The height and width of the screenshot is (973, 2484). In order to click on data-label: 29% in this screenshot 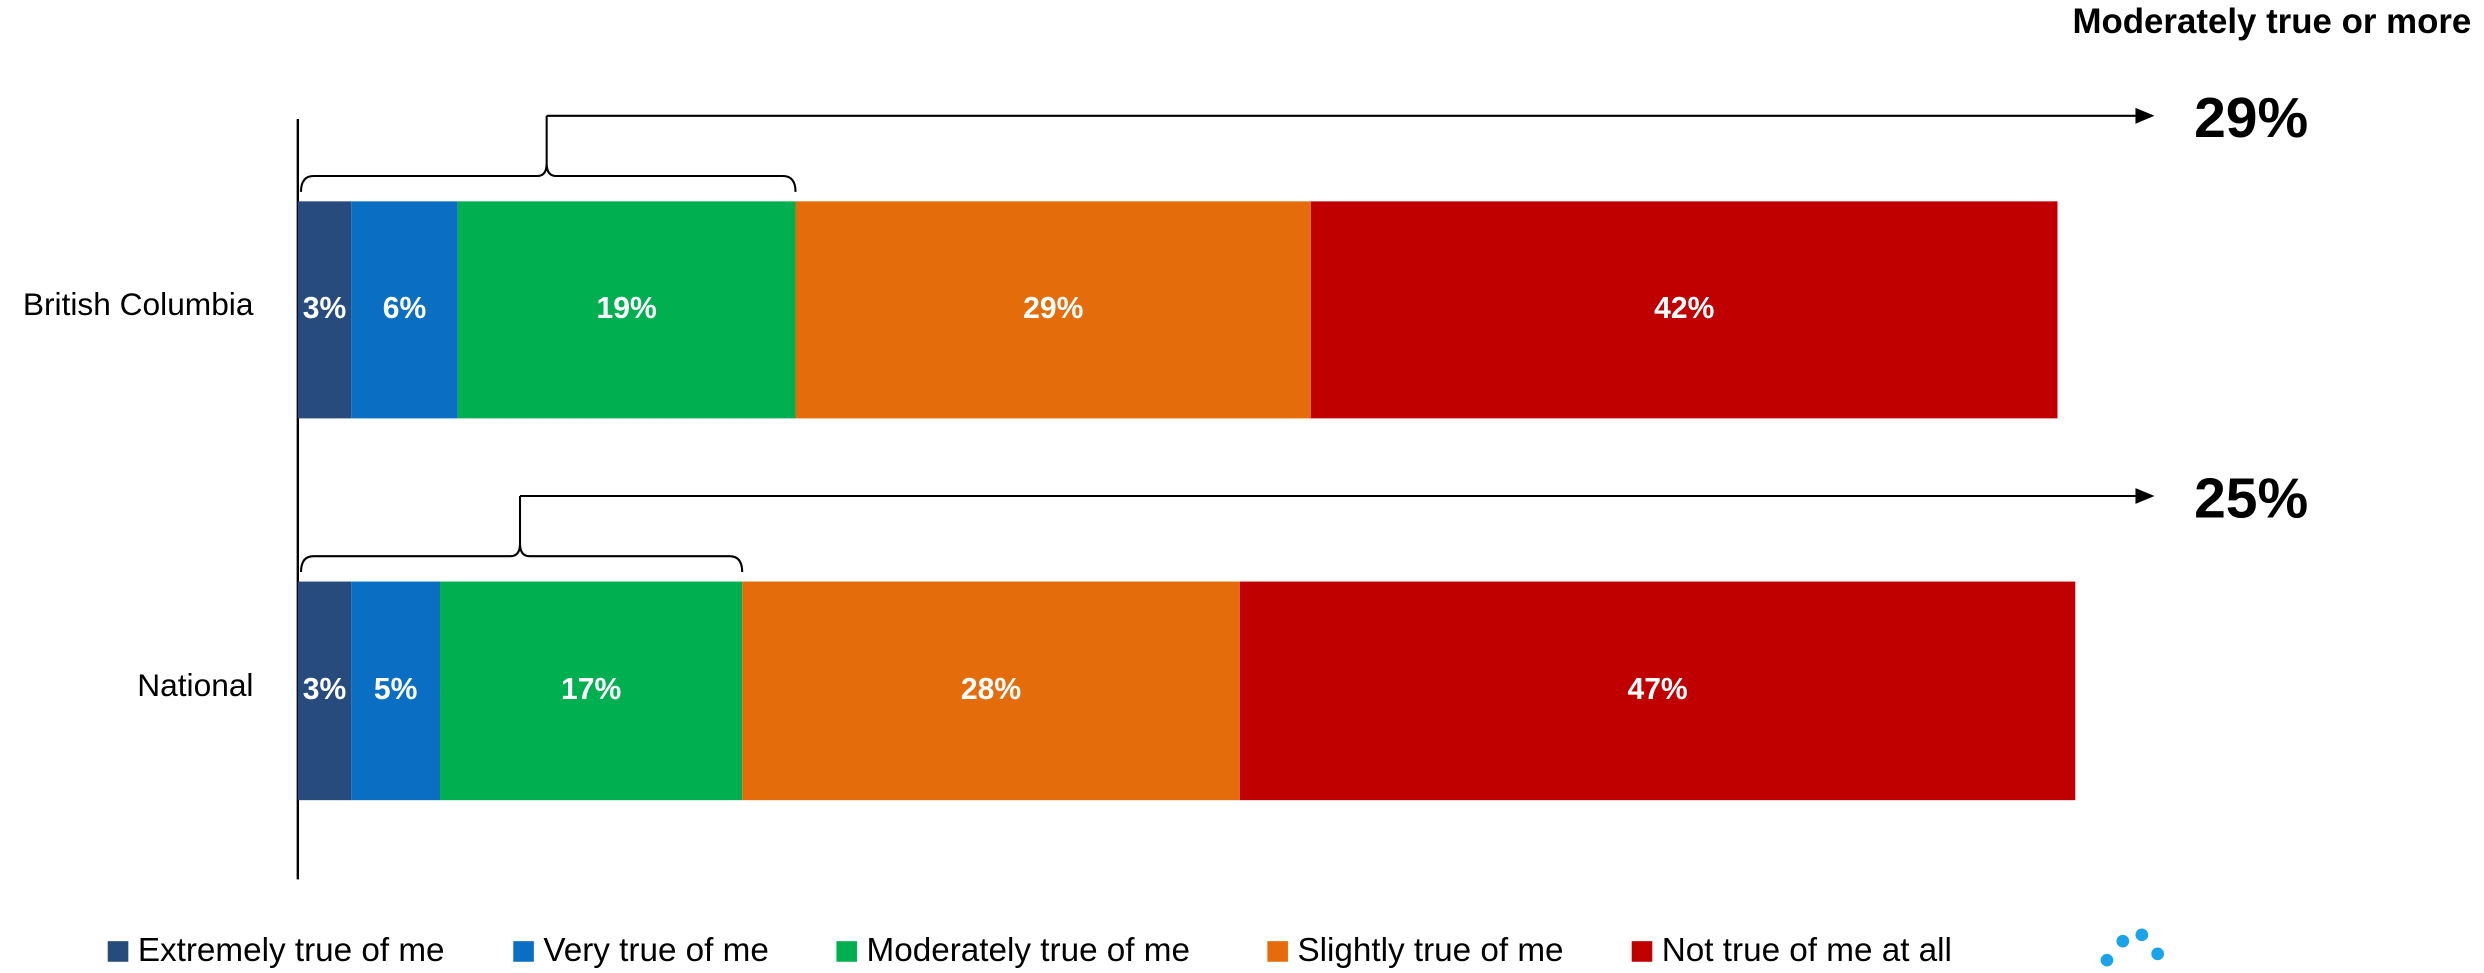, I will do `click(1053, 308)`.